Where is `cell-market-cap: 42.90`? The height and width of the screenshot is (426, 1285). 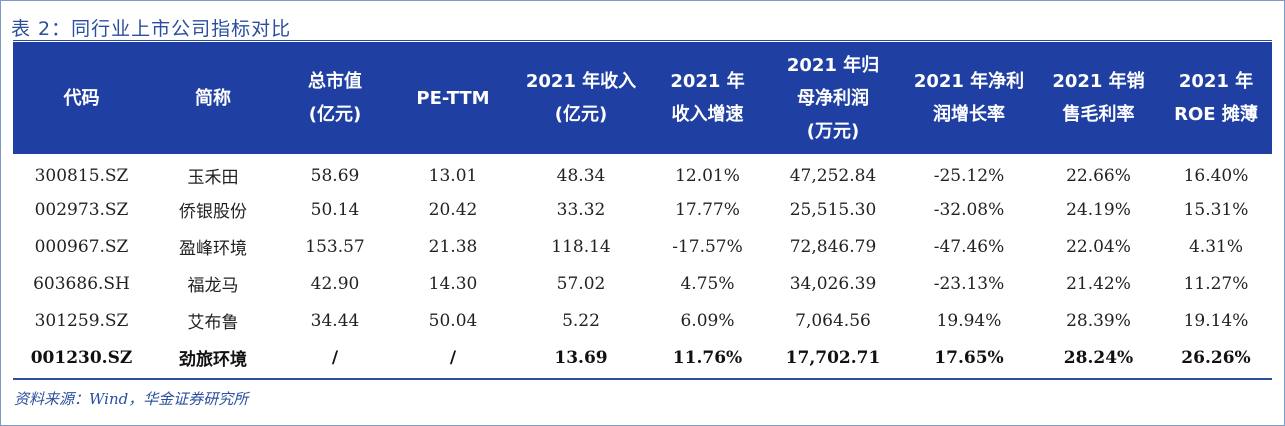 cell-market-cap: 42.90 is located at coordinates (335, 283).